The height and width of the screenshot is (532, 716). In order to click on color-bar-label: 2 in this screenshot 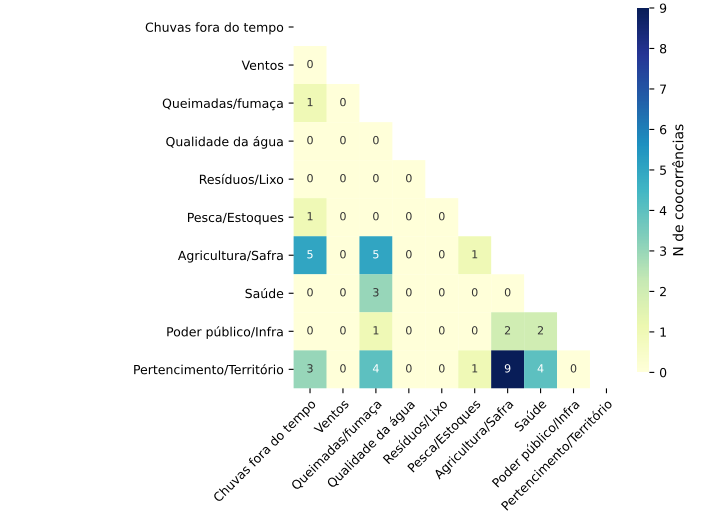, I will do `click(663, 291)`.